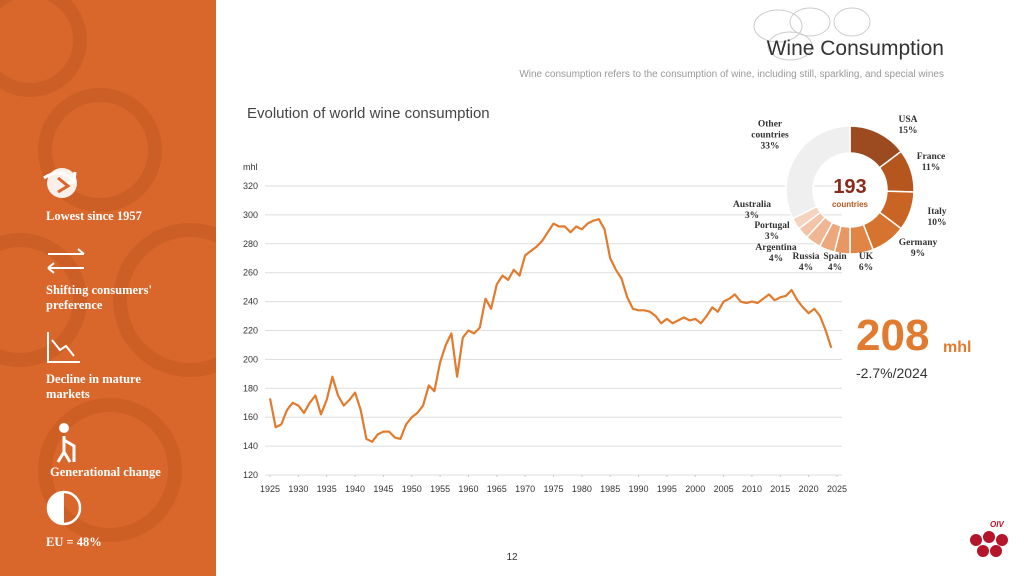 The image size is (1024, 576). What do you see at coordinates (368, 113) in the screenshot?
I see `chart-title: Evolution of world wine consumption` at bounding box center [368, 113].